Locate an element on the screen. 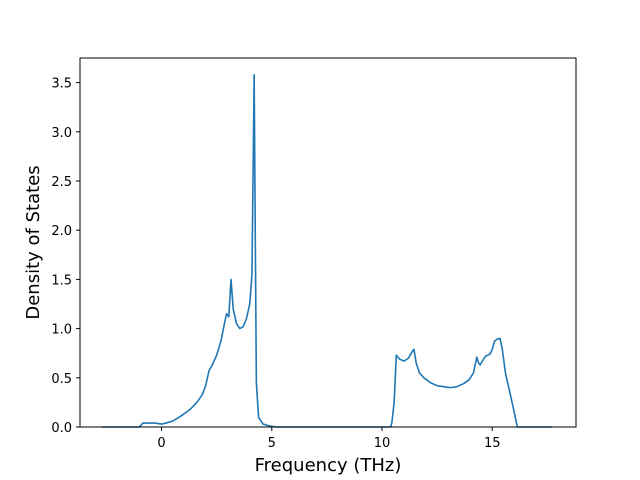 This screenshot has width=640, height=480. x-tick-label: 15 is located at coordinates (492, 443).